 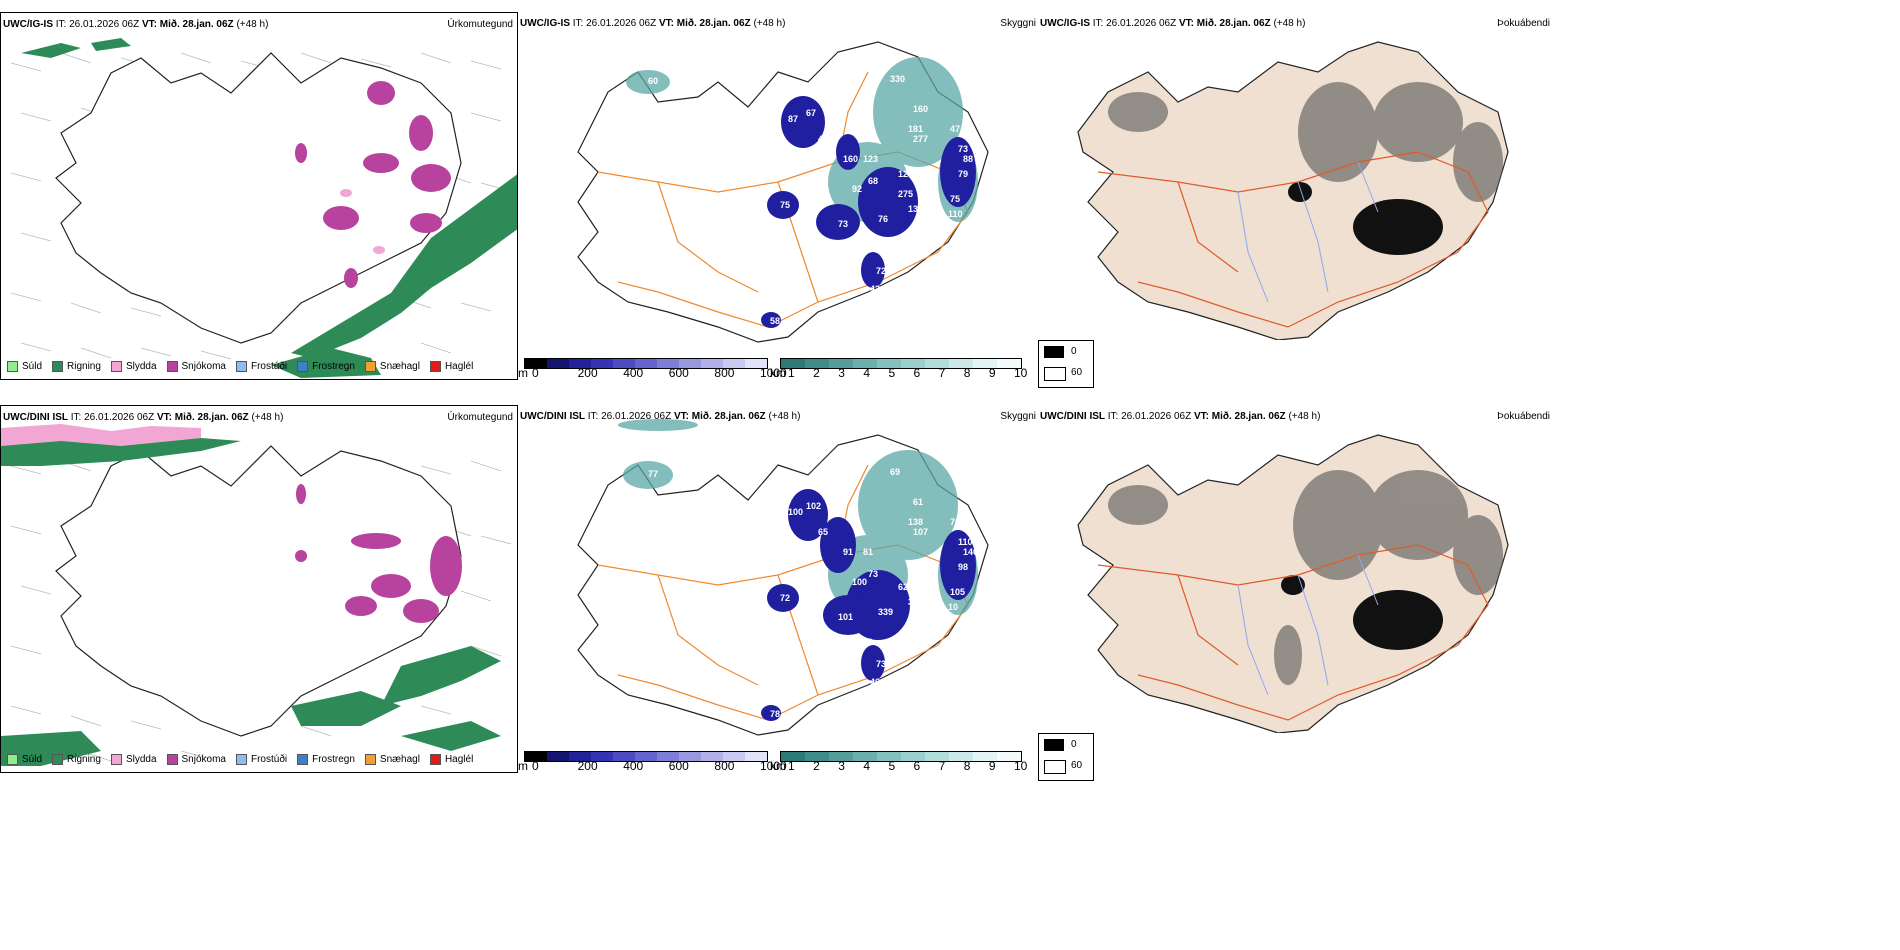 I want to click on cloud-base-value: 342, so click(x=927, y=187).